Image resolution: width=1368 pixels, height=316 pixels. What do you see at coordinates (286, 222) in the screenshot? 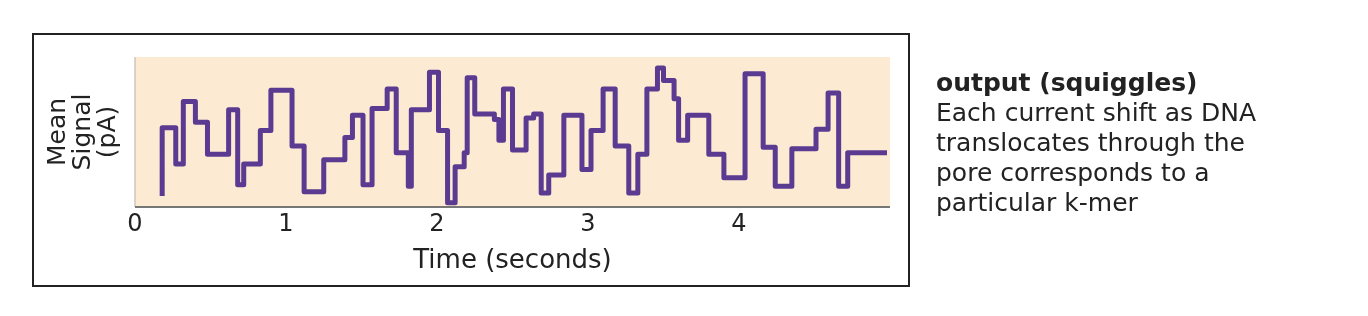
I see `x-tick-label: 1` at bounding box center [286, 222].